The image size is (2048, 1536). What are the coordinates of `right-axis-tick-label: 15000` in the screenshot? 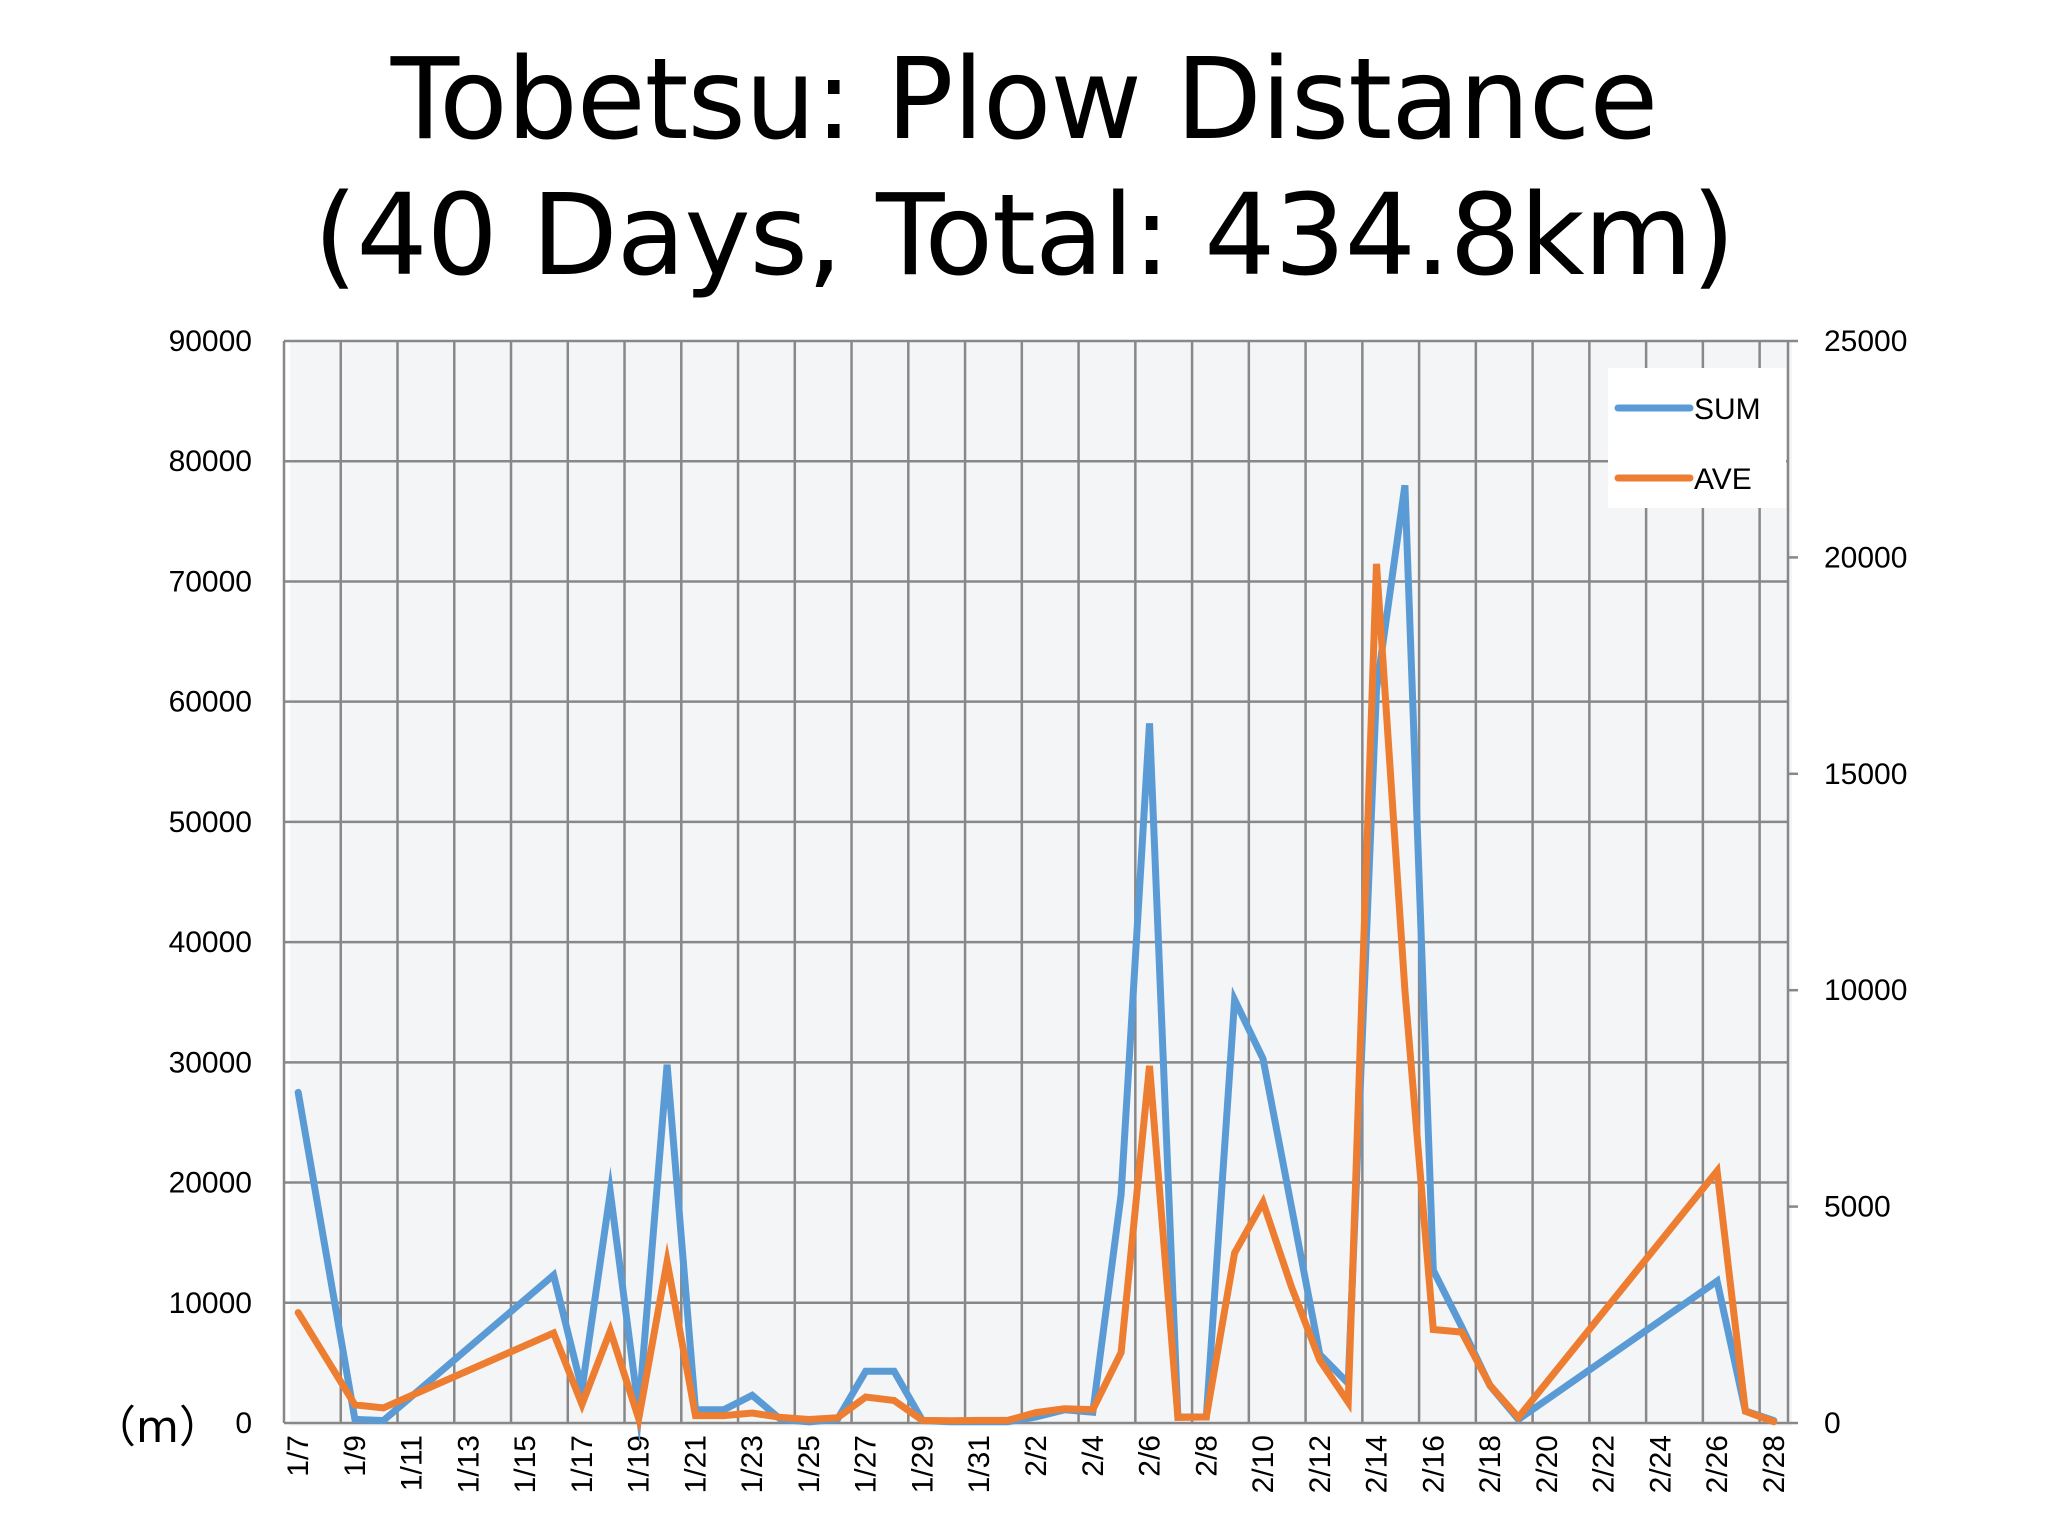 It's located at (1865, 774).